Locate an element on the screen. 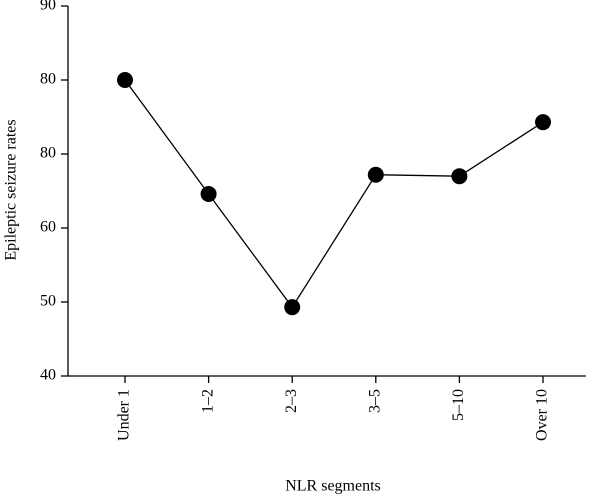 This screenshot has width=600, height=499. x-tick-label: 5–10 is located at coordinates (458, 405).